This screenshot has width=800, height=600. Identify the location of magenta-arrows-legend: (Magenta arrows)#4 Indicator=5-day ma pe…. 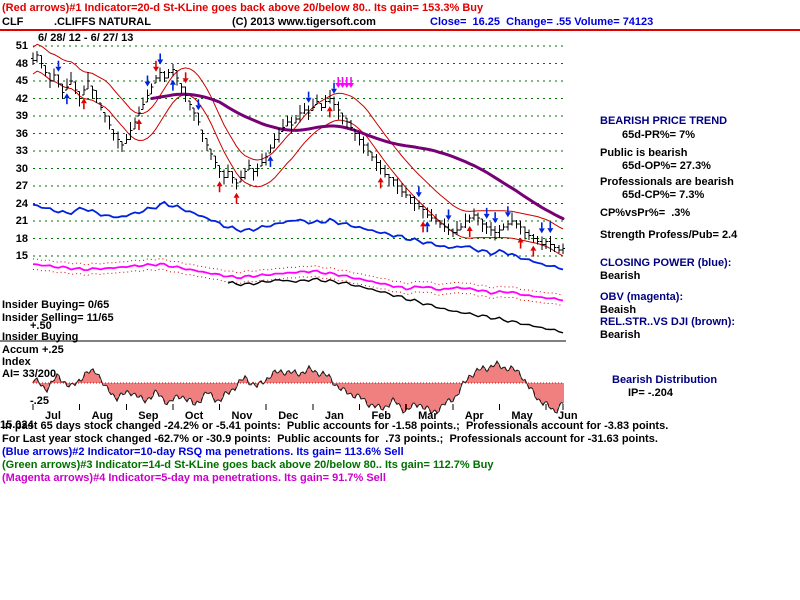
(194, 478).